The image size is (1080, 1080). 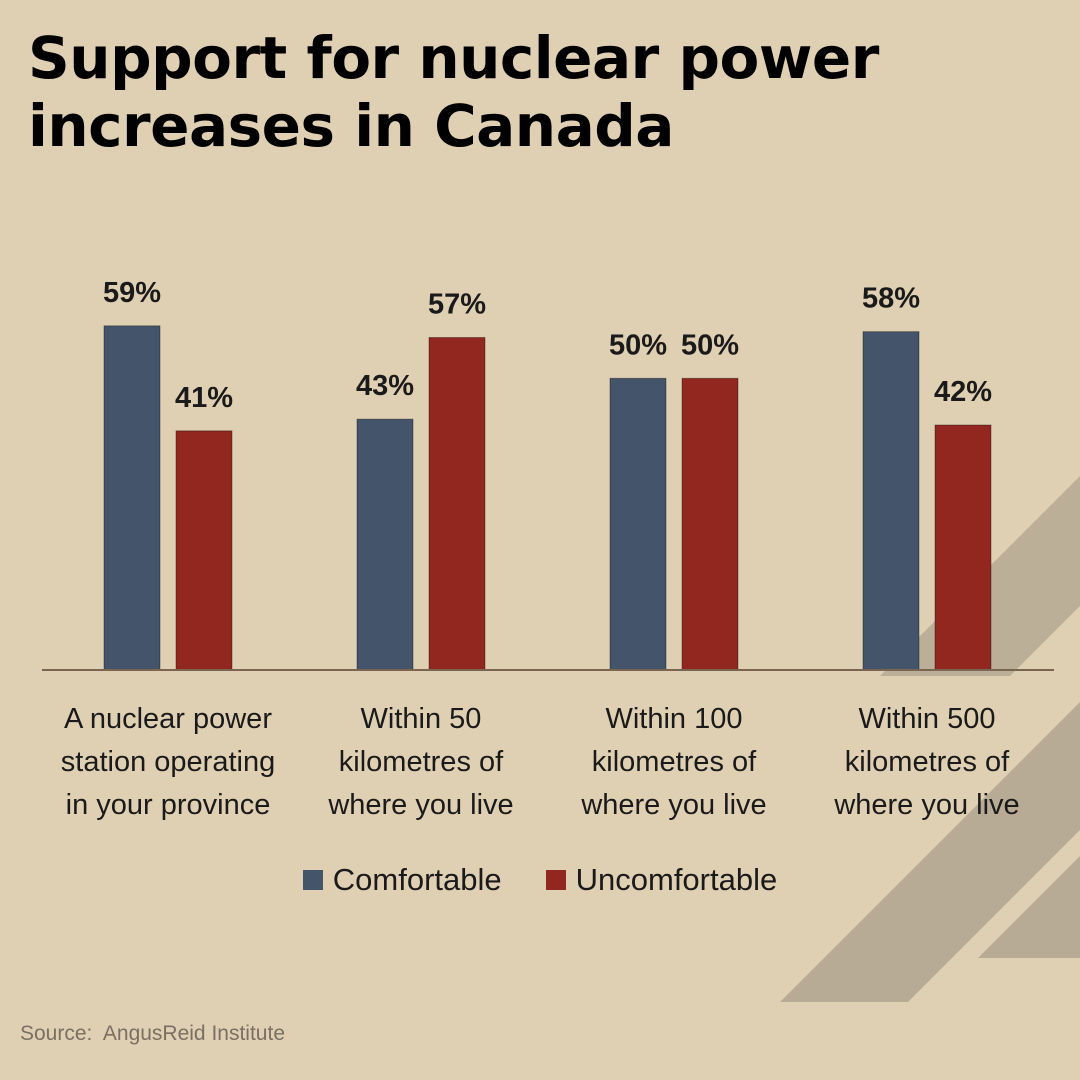 What do you see at coordinates (930, 852) in the screenshot?
I see `decorative-stripe-large` at bounding box center [930, 852].